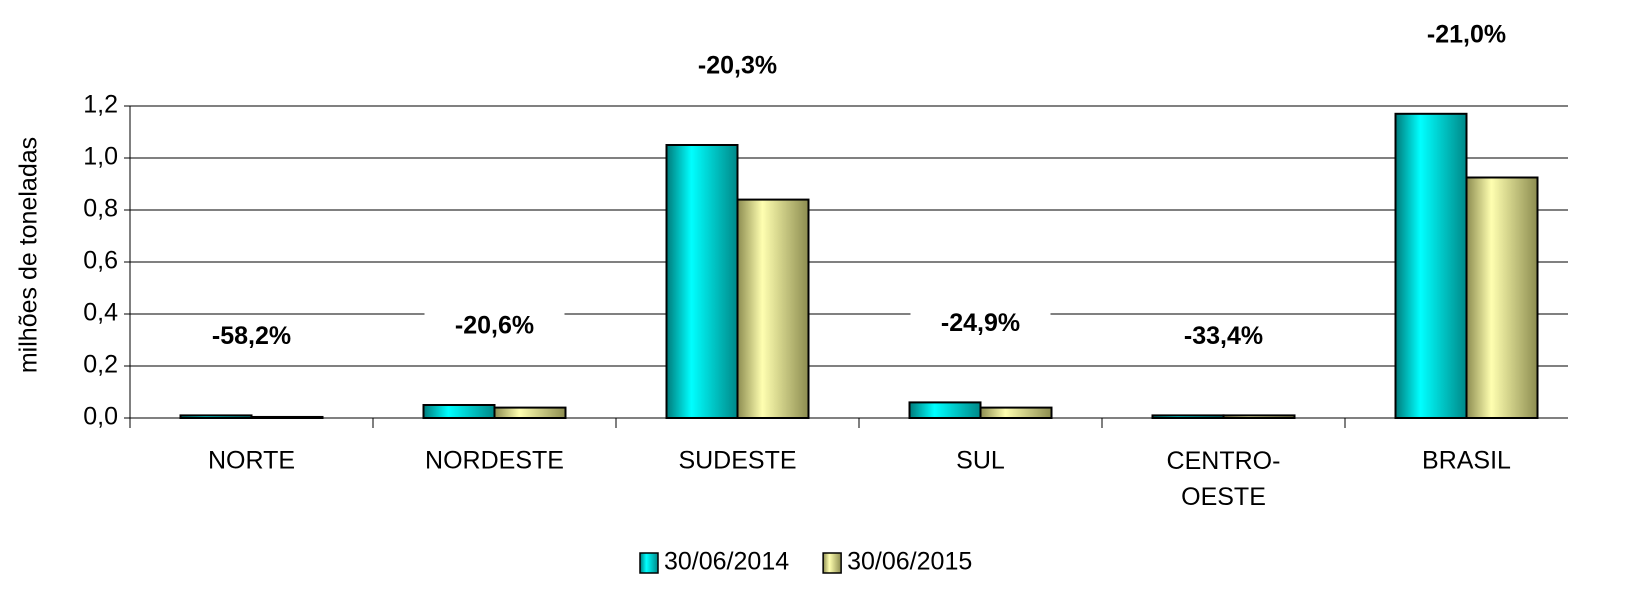  Describe the element at coordinates (100, 313) in the screenshot. I see `y-tick-label: 0,4` at that location.